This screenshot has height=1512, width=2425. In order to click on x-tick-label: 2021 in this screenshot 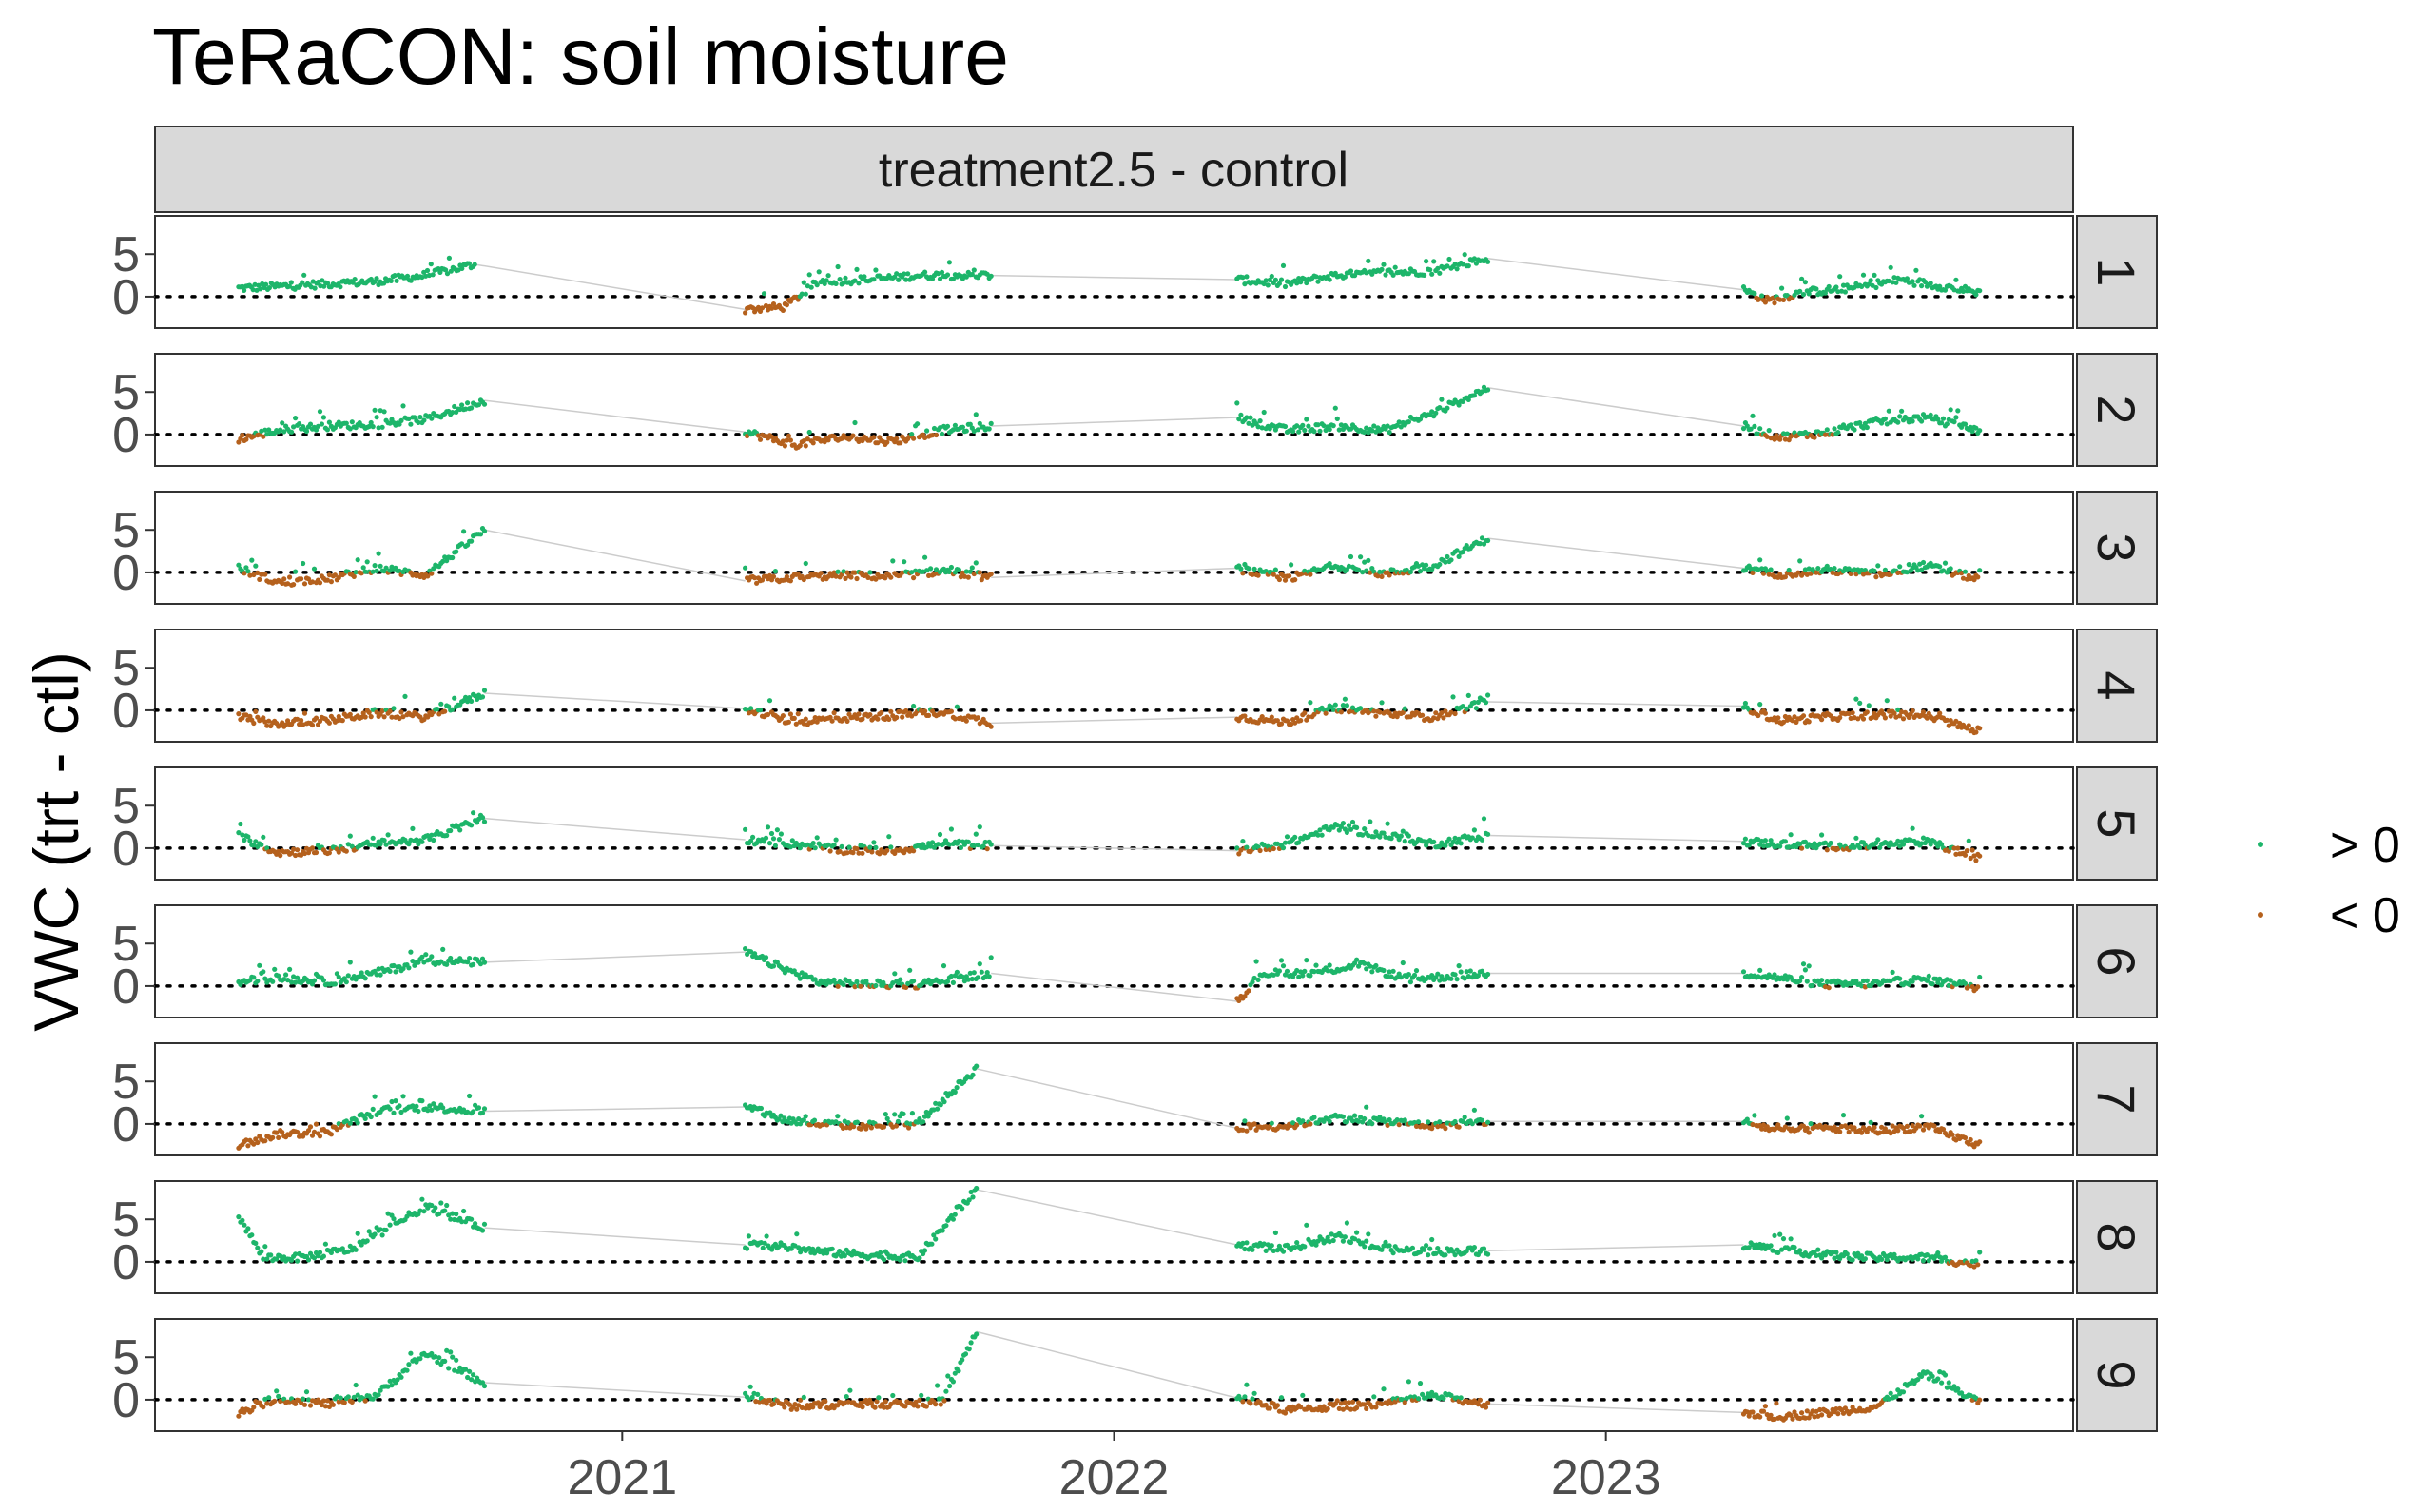, I will do `click(622, 1477)`.